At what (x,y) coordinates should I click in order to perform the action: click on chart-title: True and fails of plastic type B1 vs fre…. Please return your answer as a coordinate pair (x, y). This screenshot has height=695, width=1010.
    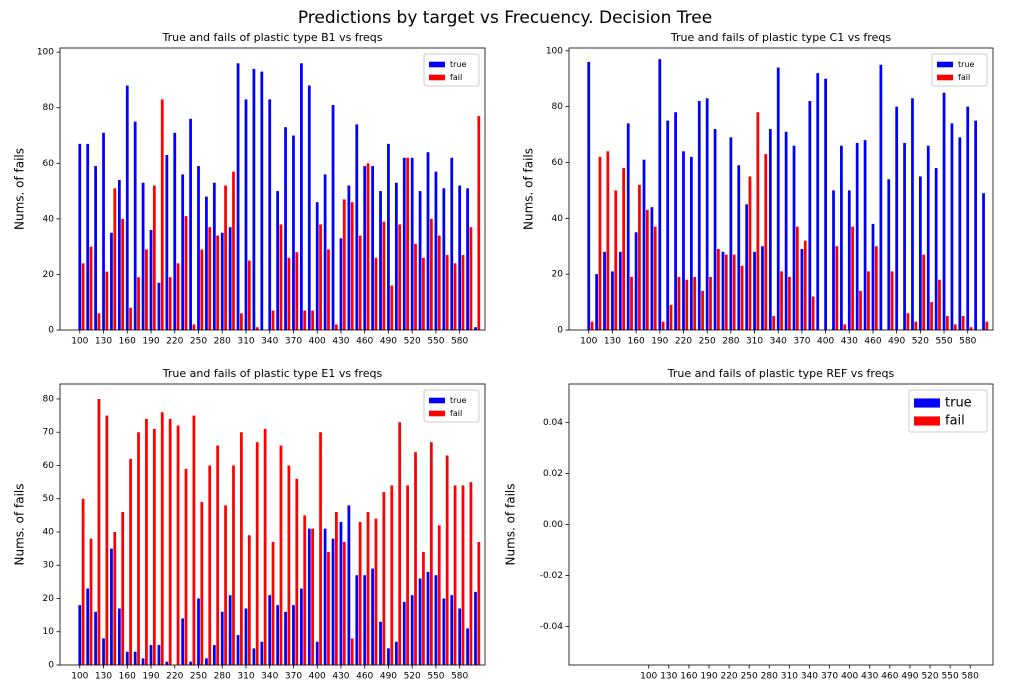
    Looking at the image, I should click on (271, 37).